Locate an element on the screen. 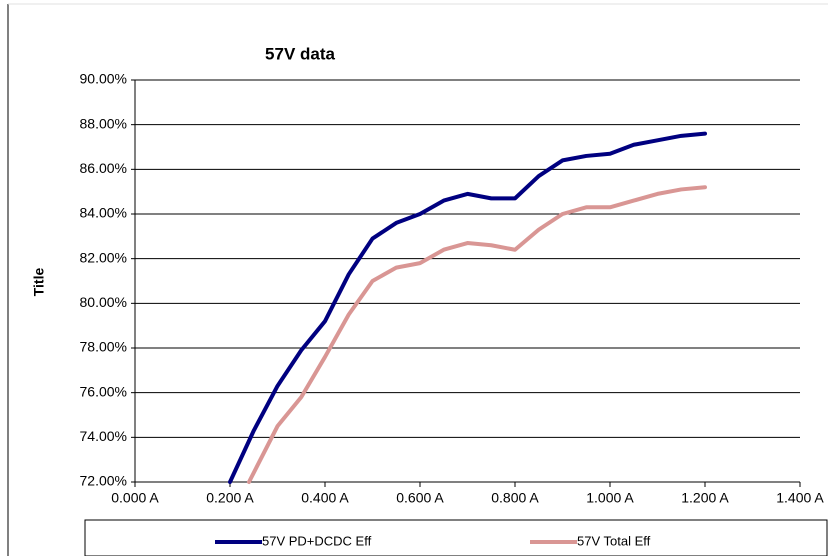 The width and height of the screenshot is (828, 556). y-tick-label: 72.00% is located at coordinates (103, 481).